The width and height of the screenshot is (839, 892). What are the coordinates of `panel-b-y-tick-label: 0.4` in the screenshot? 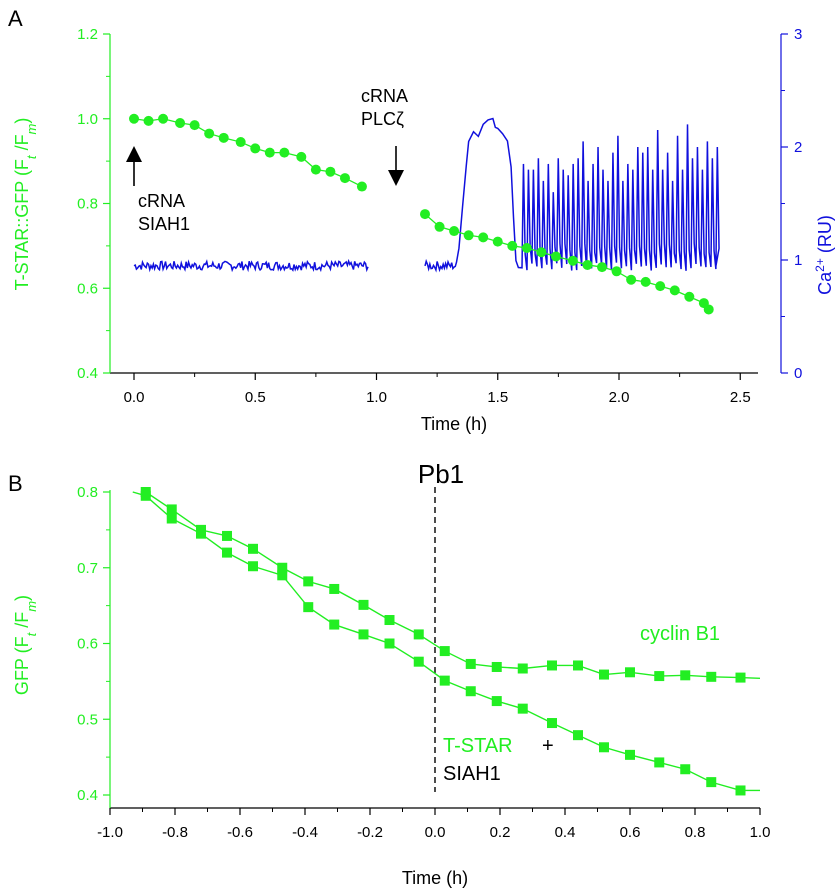 It's located at (87, 795).